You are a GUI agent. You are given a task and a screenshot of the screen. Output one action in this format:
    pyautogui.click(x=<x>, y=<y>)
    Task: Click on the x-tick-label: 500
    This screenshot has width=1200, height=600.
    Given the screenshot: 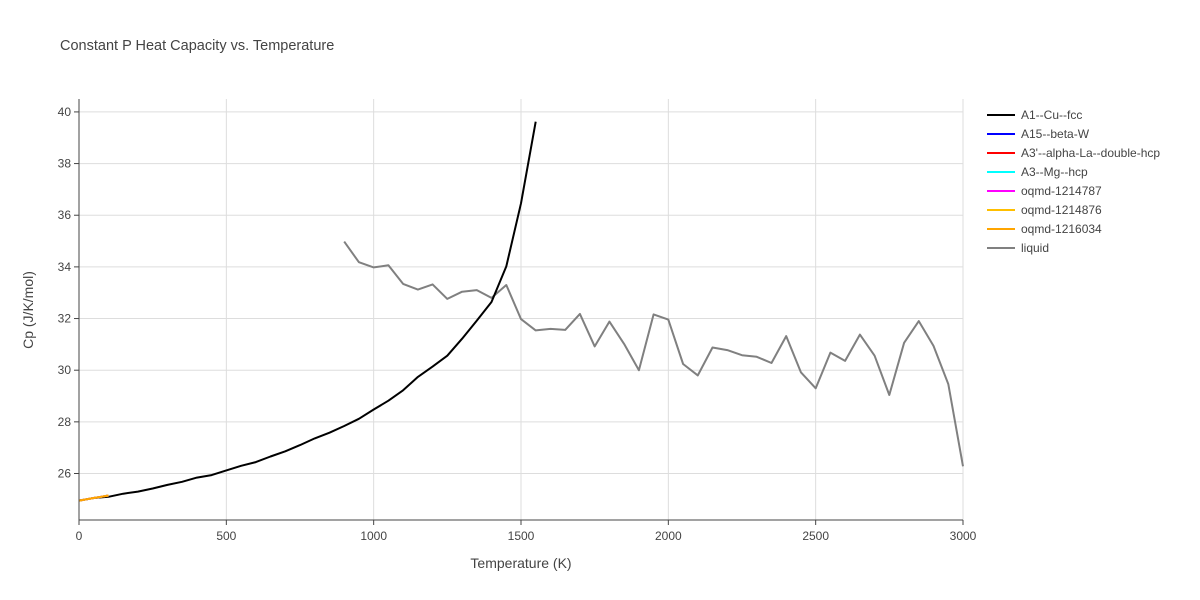 What is the action you would take?
    pyautogui.click(x=226, y=536)
    